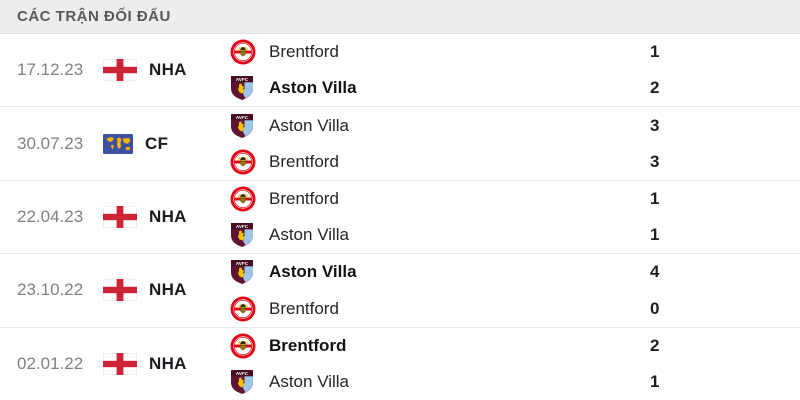 This screenshot has width=800, height=400. What do you see at coordinates (515, 346) in the screenshot?
I see `team-line: Brentford 2` at bounding box center [515, 346].